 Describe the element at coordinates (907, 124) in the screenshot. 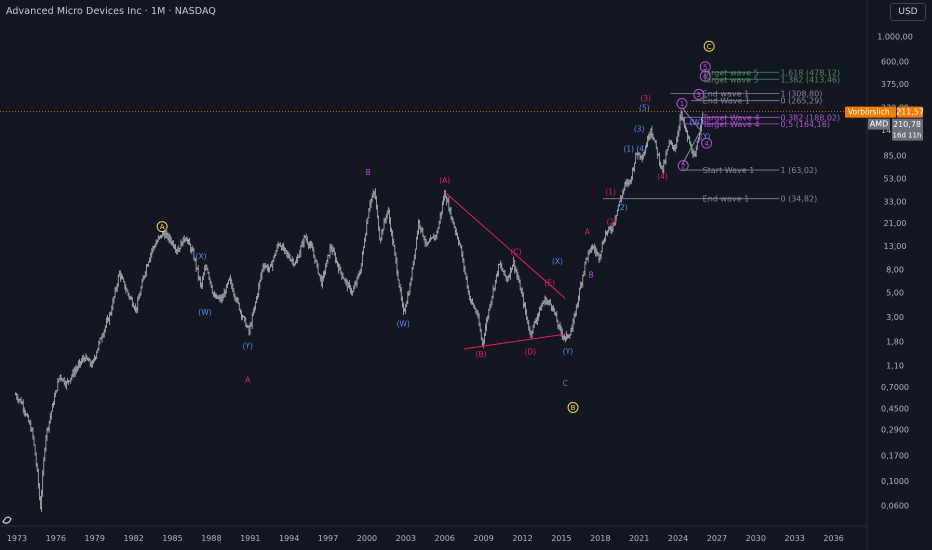

I see `last-price: 210,78` at that location.